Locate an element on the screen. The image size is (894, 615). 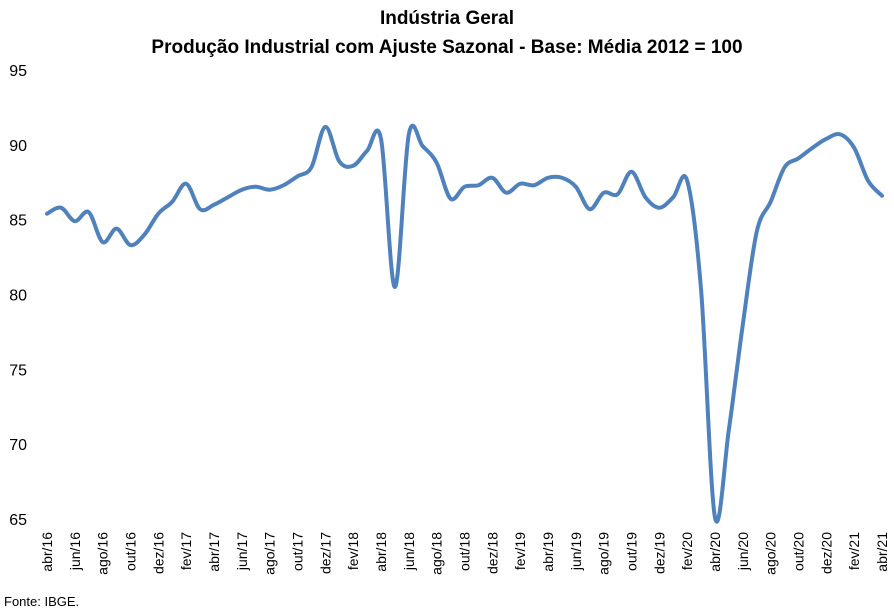
y-tick-label: 80 is located at coordinates (18, 296).